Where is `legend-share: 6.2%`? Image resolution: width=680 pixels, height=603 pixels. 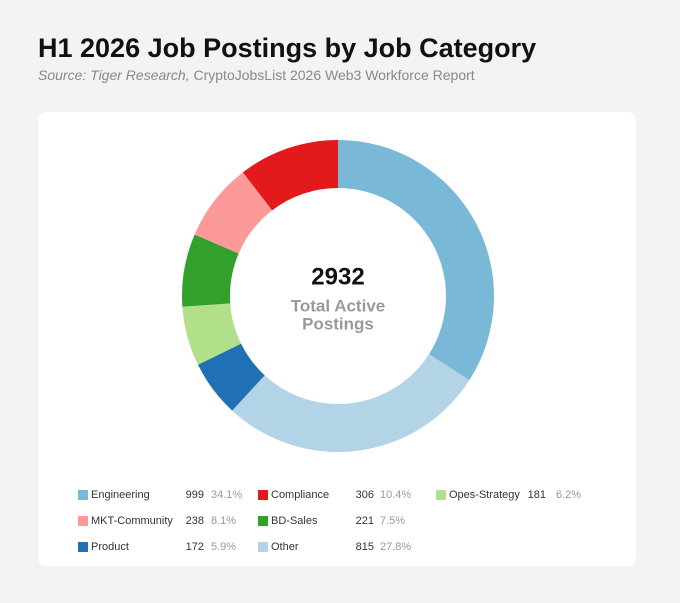 legend-share: 6.2% is located at coordinates (568, 495).